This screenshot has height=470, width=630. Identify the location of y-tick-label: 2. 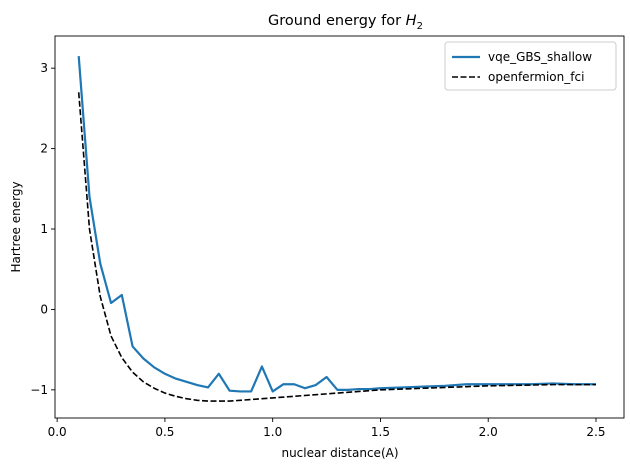
(44, 149).